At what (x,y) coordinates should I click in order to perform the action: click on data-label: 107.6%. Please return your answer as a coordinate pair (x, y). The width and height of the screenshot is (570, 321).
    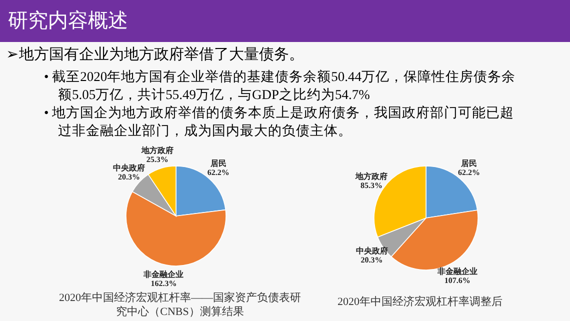
    Looking at the image, I should click on (457, 281).